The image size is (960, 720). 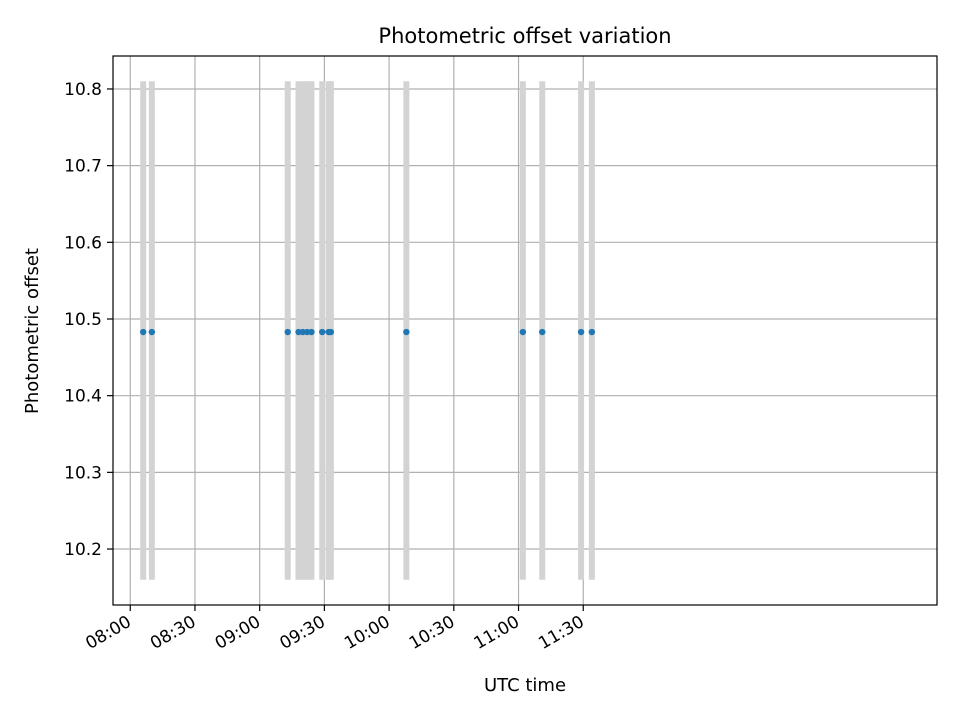 What do you see at coordinates (524, 36) in the screenshot?
I see `chart-title: Photometric offset variation` at bounding box center [524, 36].